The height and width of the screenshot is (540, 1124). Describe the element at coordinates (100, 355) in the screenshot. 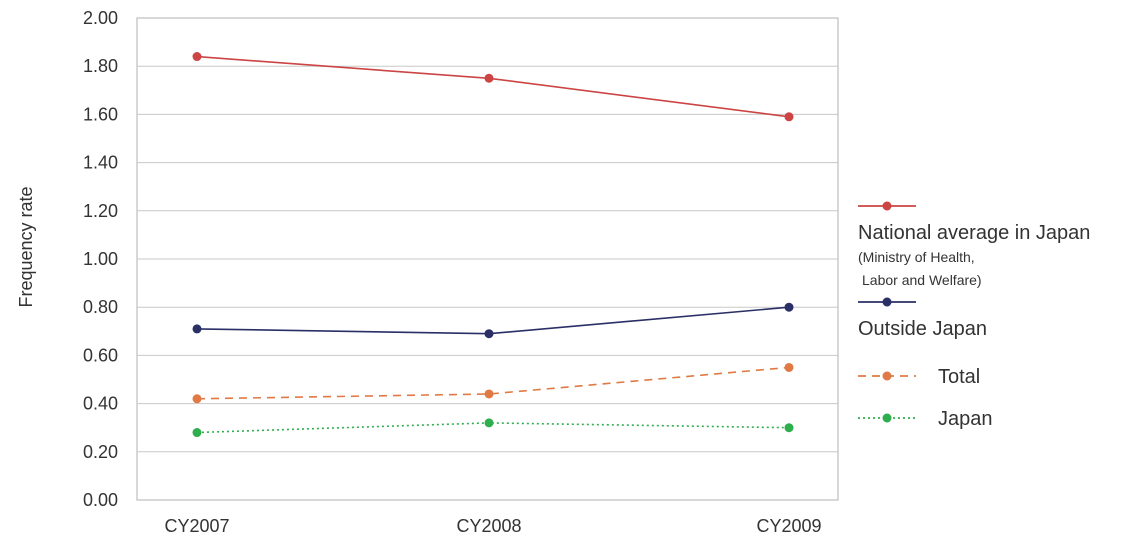

I see `y-tick-label: 0.60` at that location.